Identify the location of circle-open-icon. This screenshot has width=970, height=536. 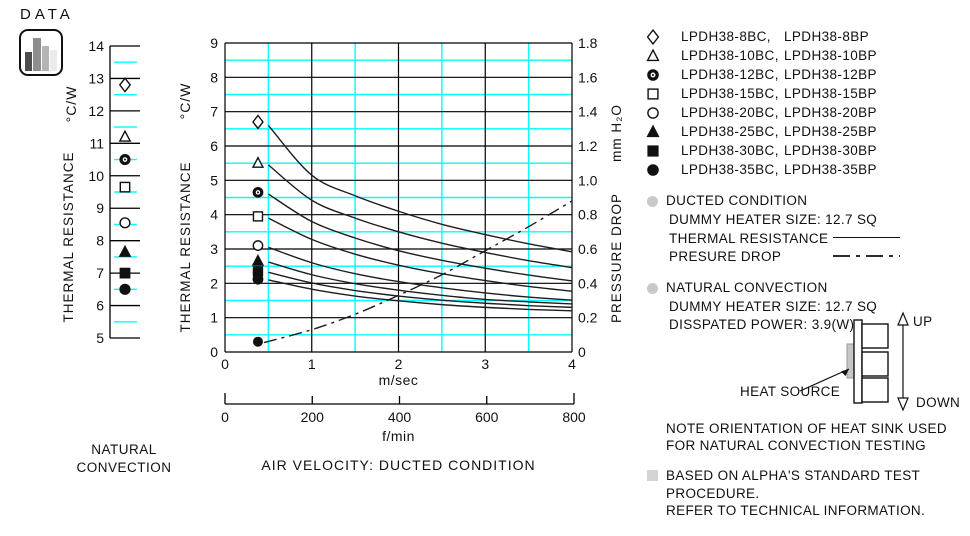
(653, 112).